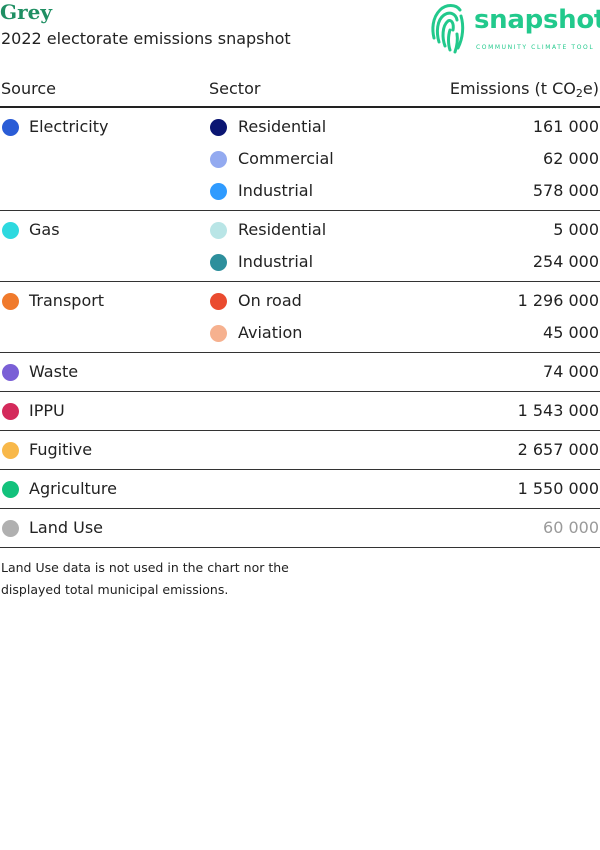  I want to click on table-row: Commercial 62 000, so click(300, 162).